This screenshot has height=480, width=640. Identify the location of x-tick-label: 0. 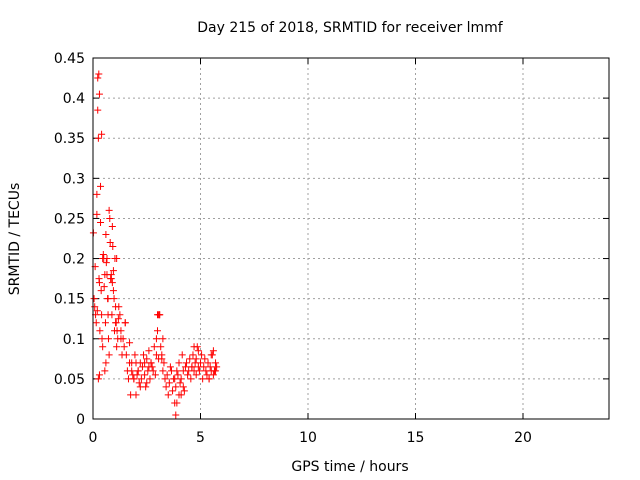
(93, 438).